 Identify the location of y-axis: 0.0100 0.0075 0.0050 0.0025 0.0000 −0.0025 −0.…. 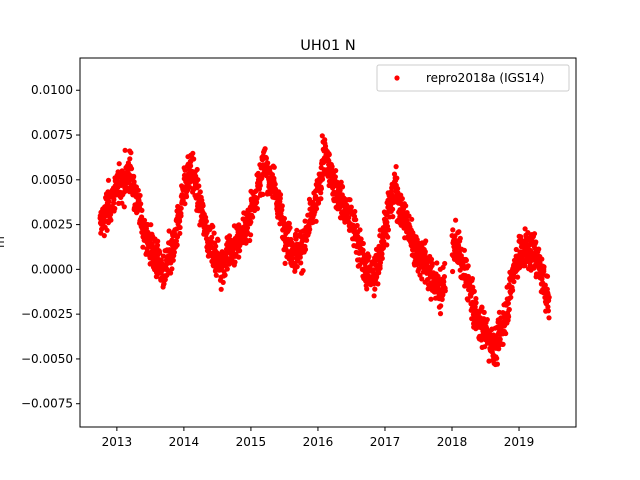
(50, 247).